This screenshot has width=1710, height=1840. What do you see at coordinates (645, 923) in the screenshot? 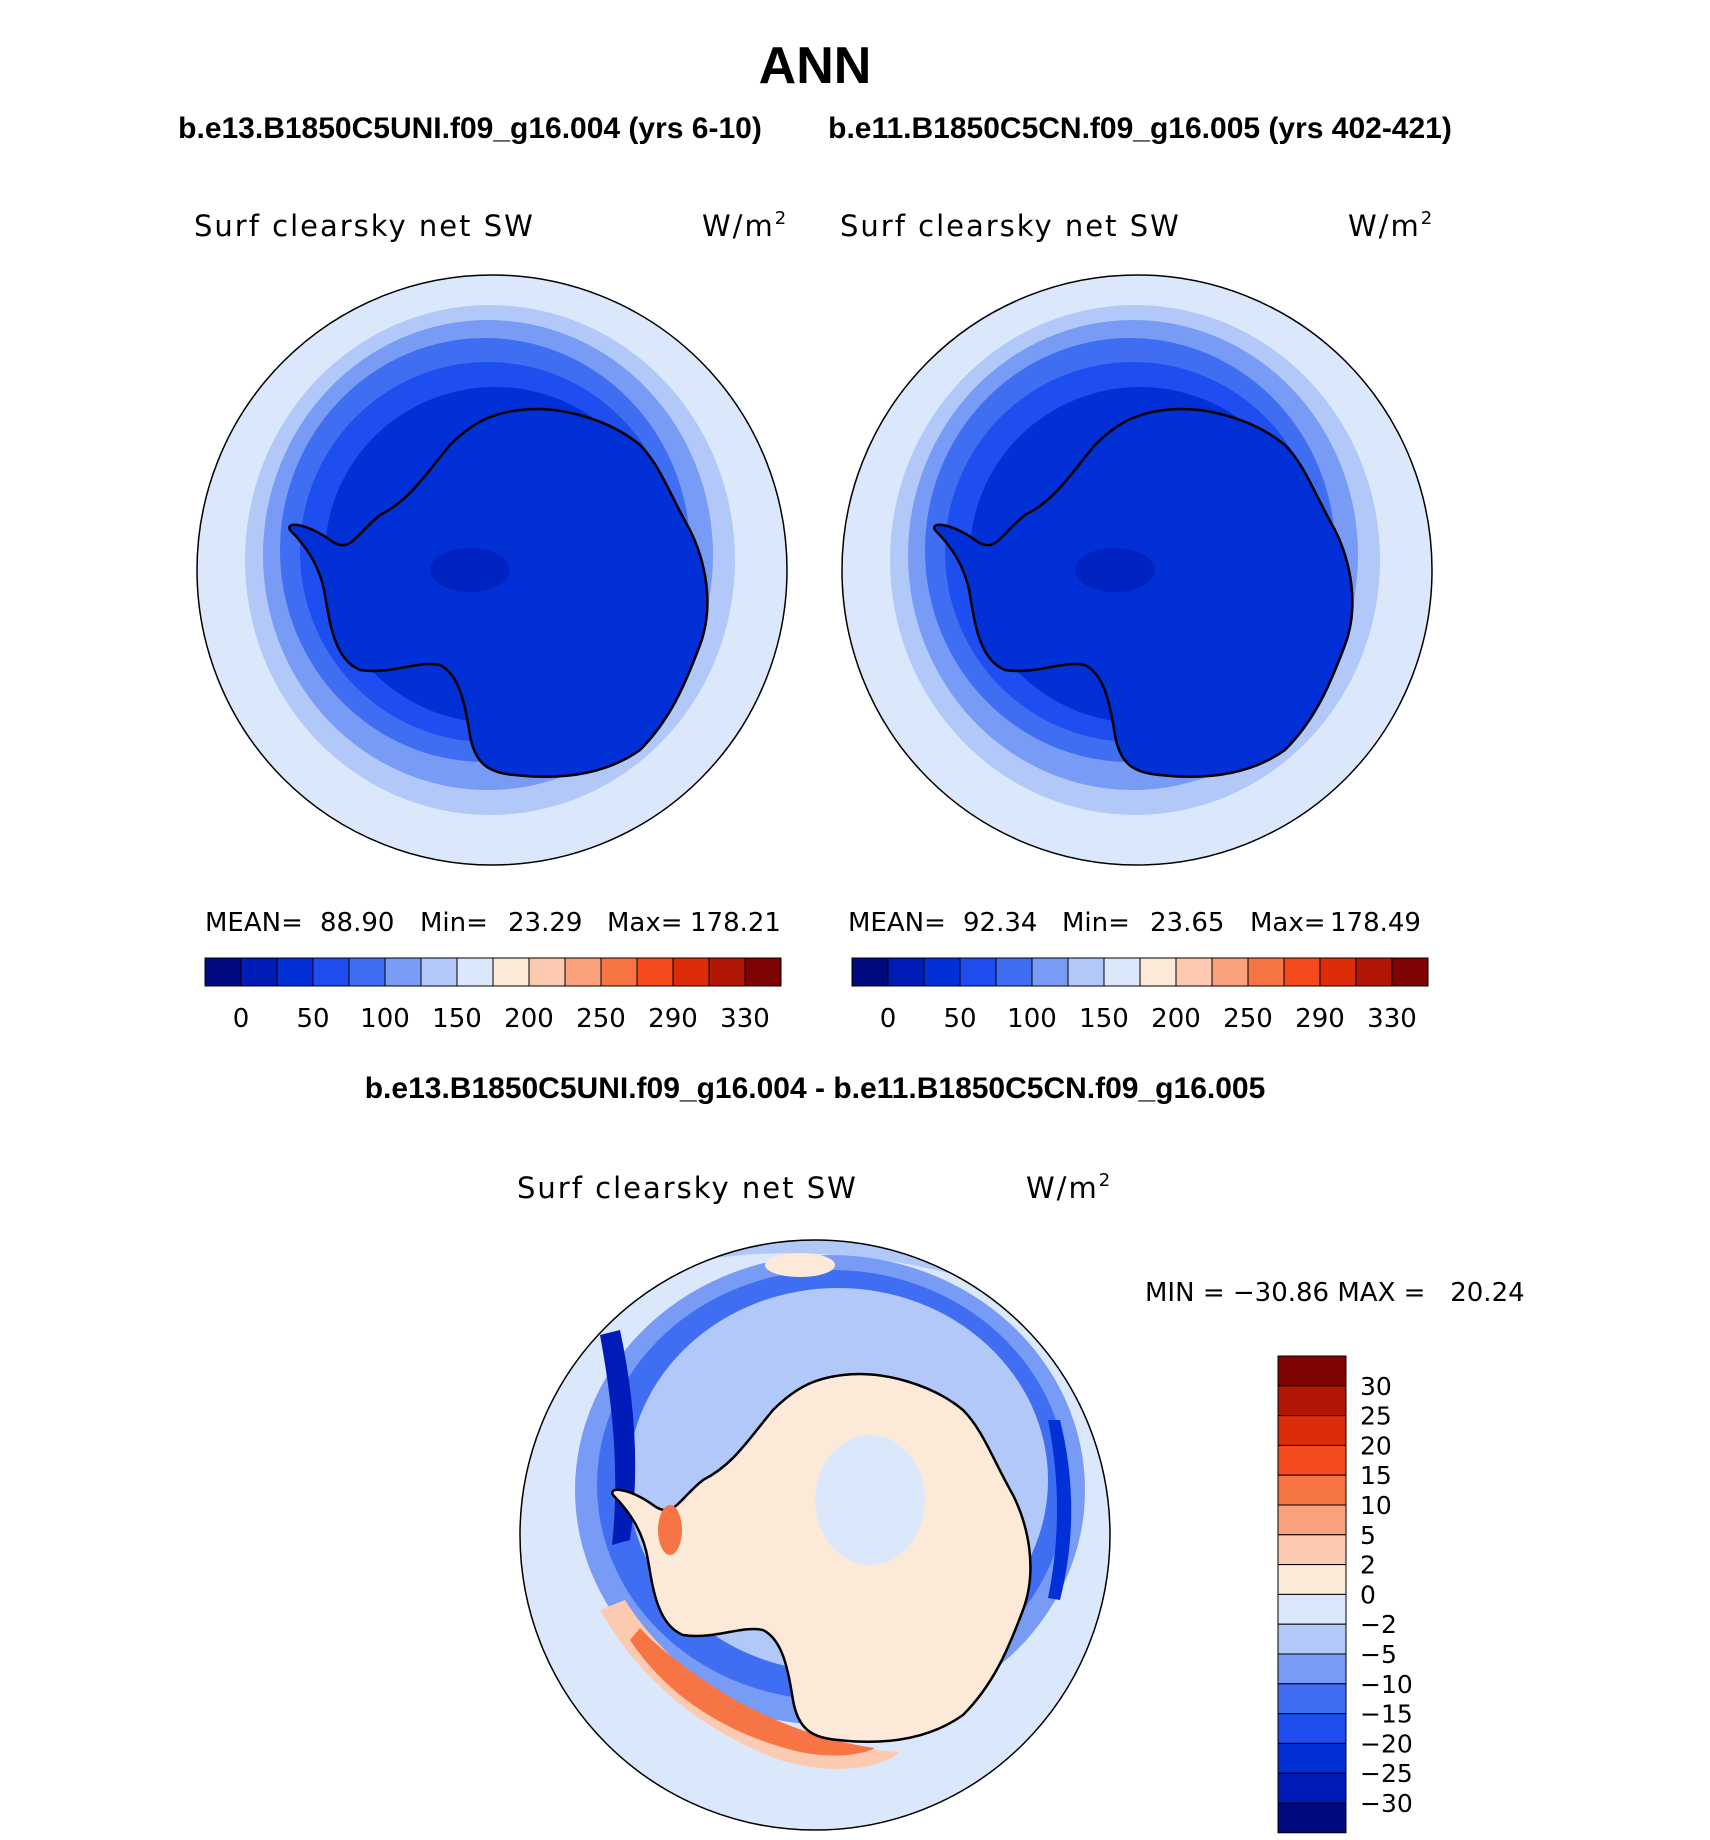
I see `max-label-left: Max=` at bounding box center [645, 923].